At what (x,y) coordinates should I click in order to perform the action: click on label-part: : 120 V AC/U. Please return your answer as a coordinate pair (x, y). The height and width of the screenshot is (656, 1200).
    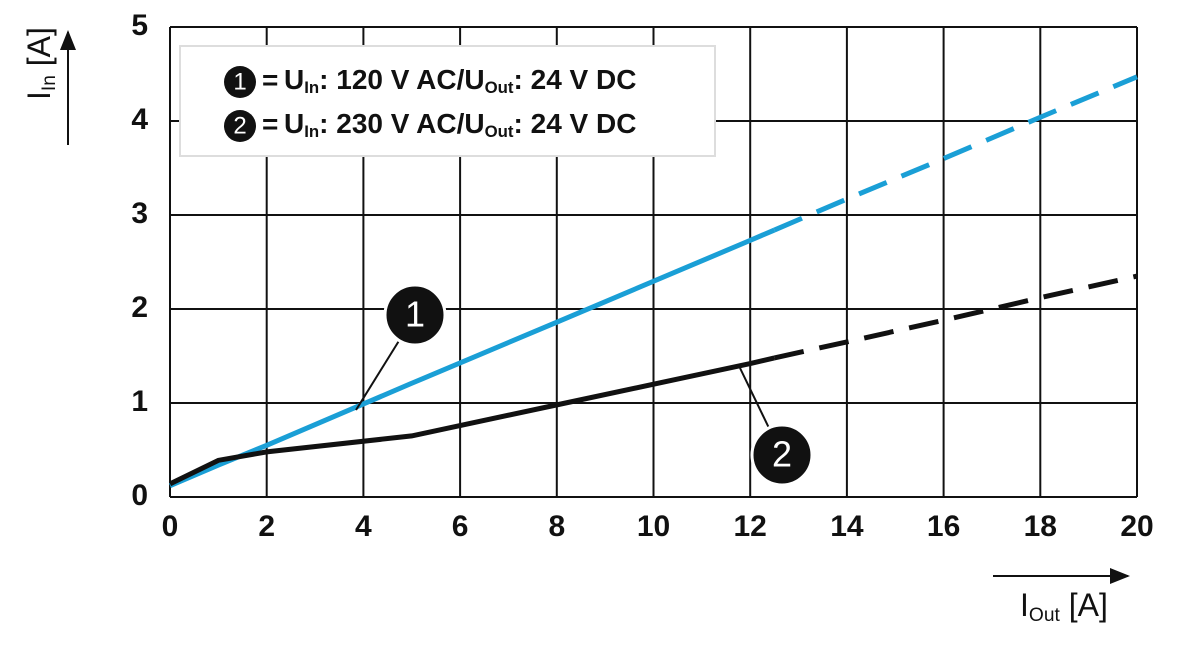
    Looking at the image, I should click on (401, 79).